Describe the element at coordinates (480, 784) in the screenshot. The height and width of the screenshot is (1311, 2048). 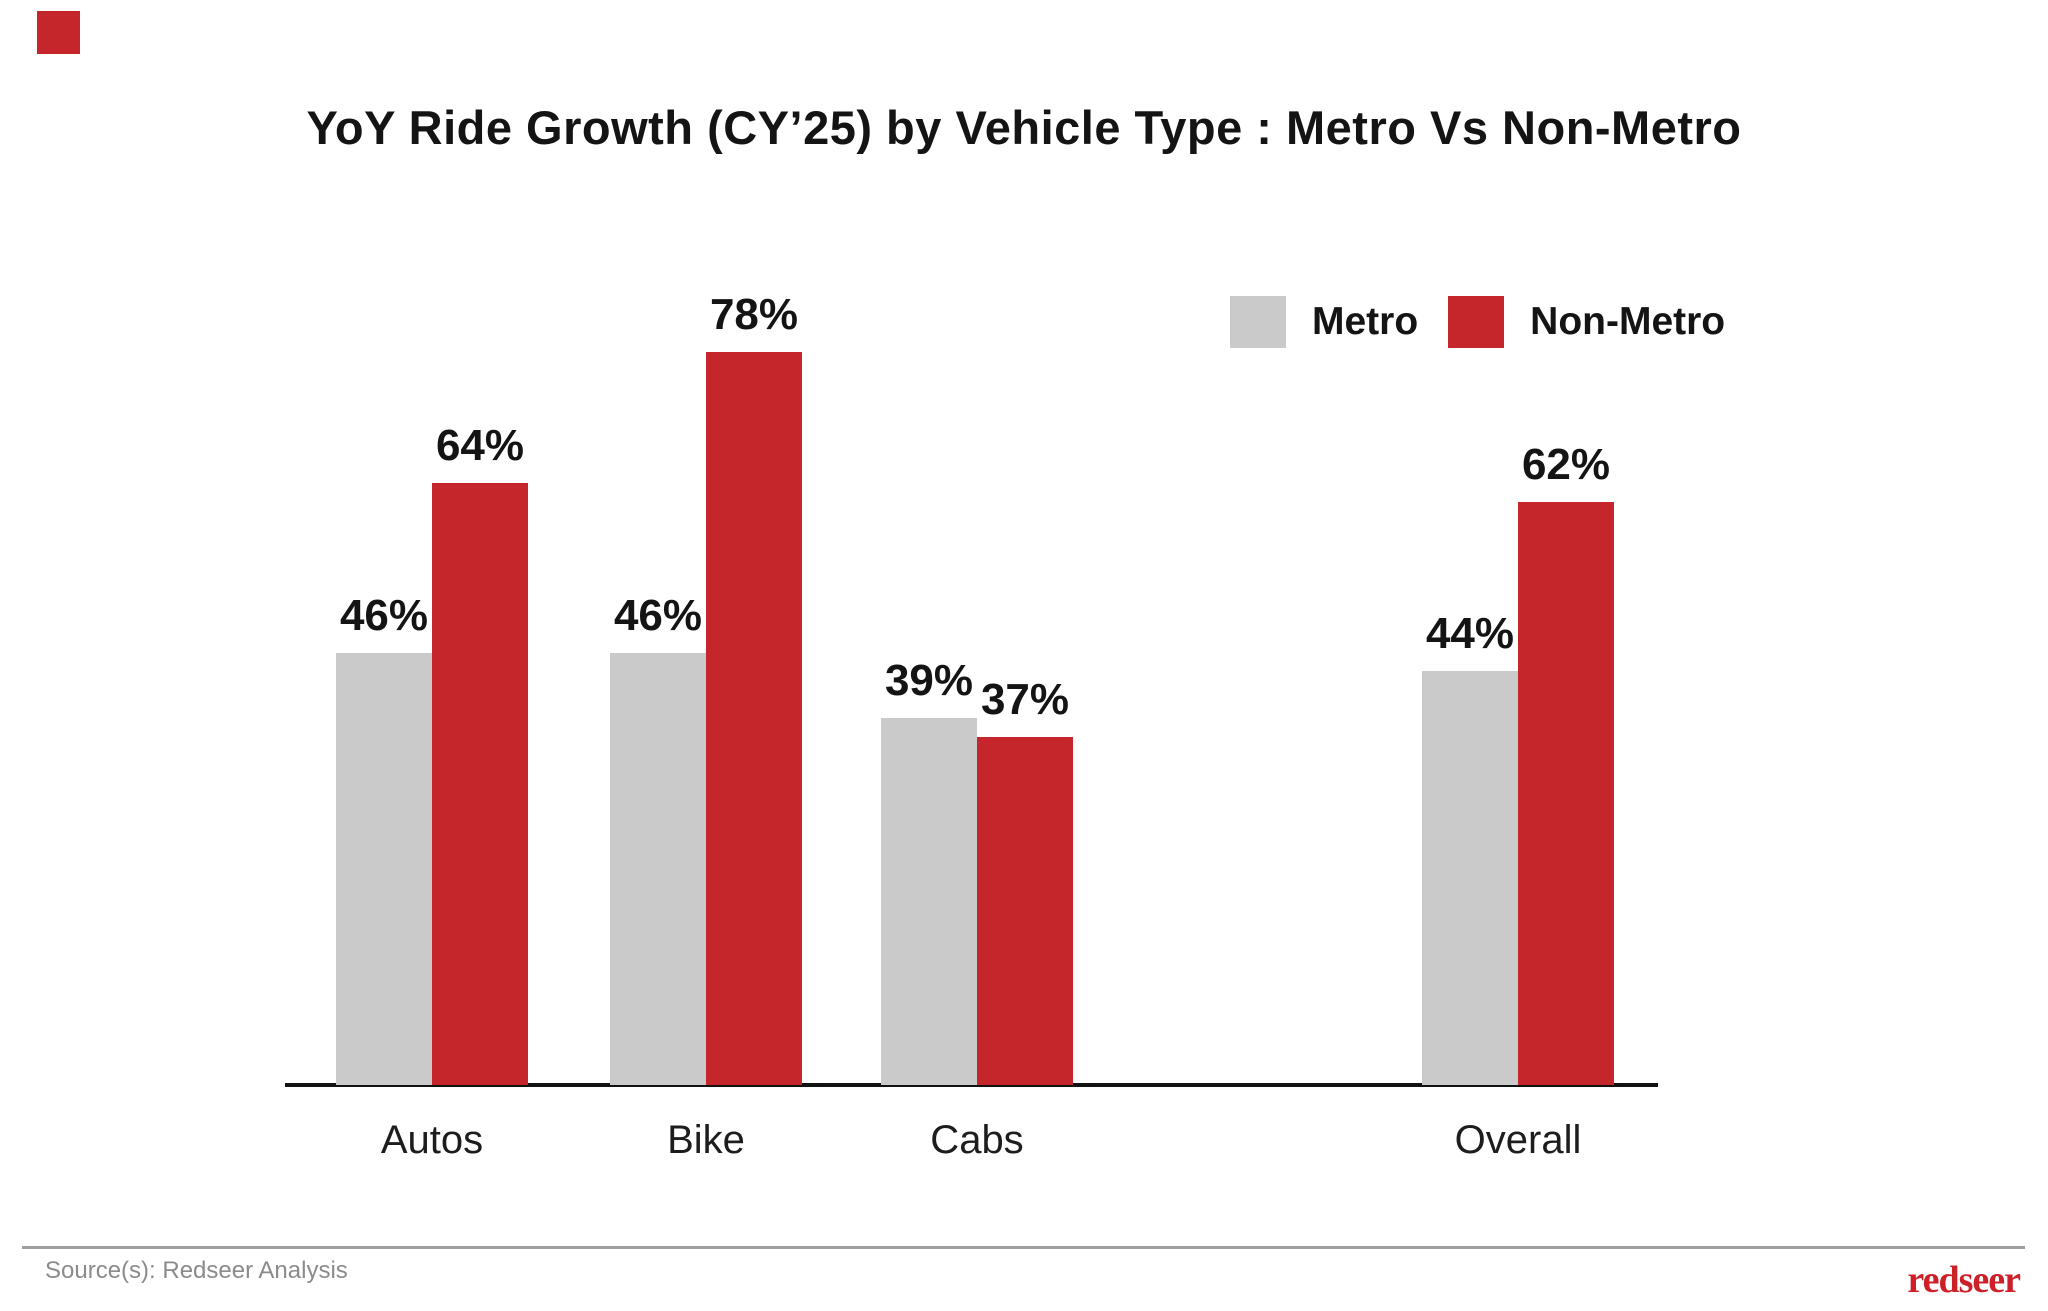
I see `bar-non-metro-autos` at that location.